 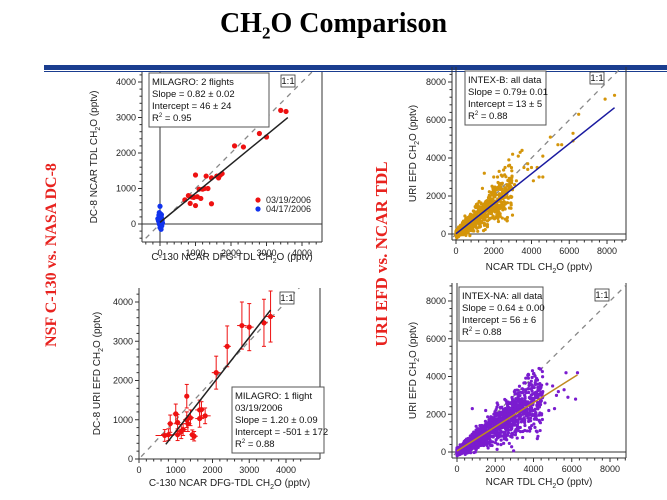 I want to click on fit-line, so click(x=535, y=171).